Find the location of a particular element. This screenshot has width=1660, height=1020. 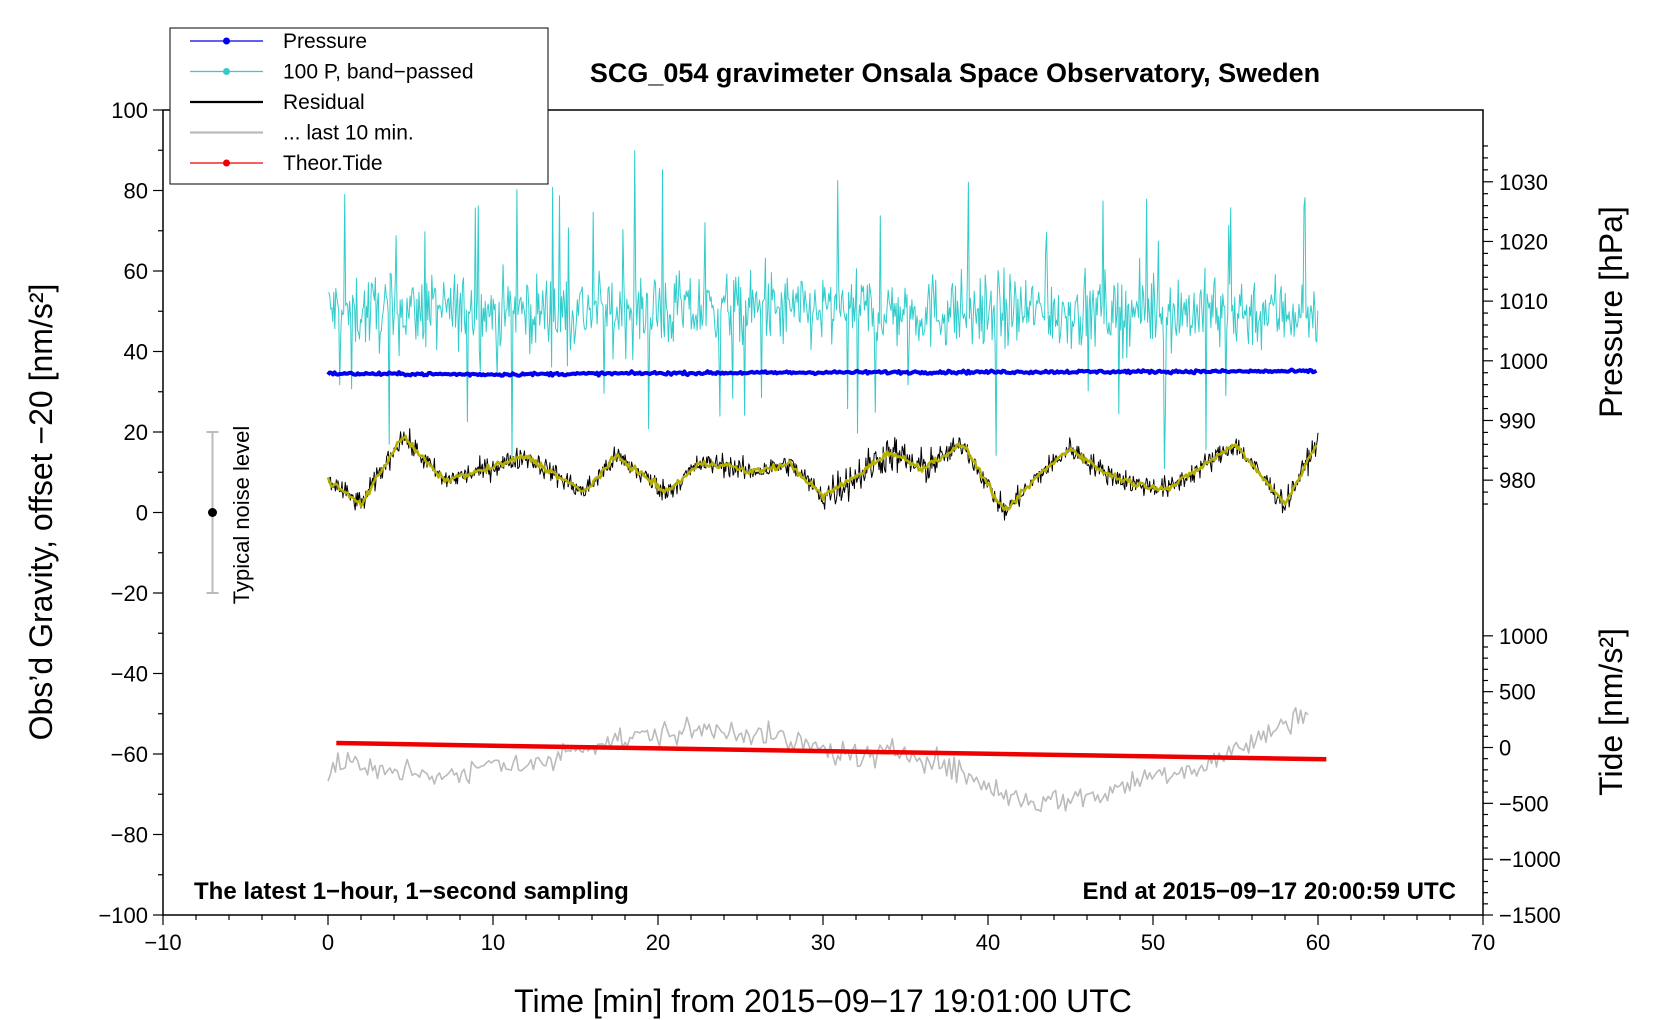

x-tick-label: −10 is located at coordinates (162, 942).